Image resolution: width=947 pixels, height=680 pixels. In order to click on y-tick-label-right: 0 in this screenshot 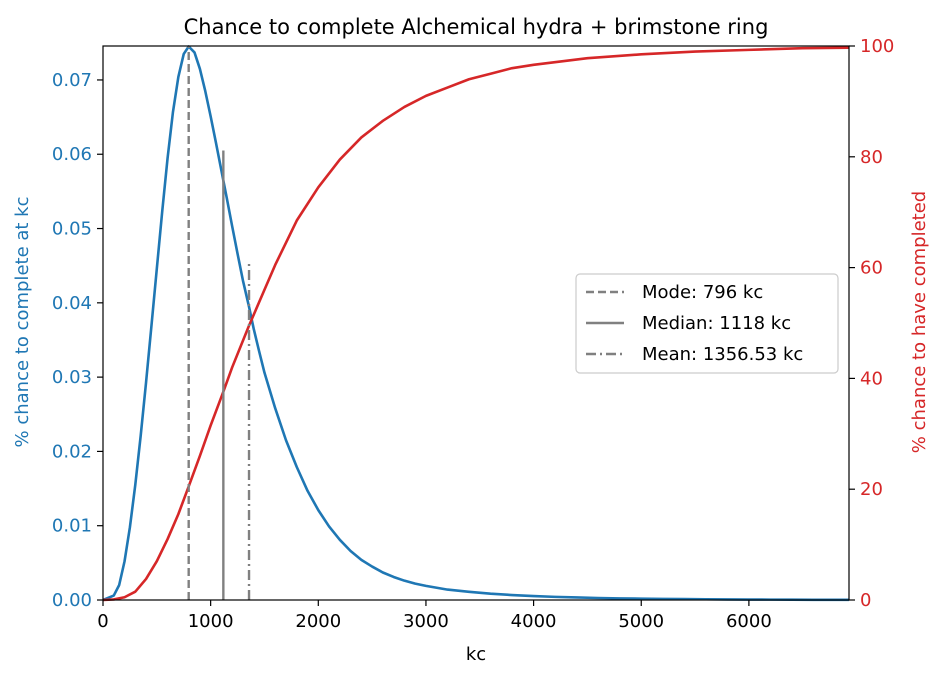, I will do `click(865, 600)`.